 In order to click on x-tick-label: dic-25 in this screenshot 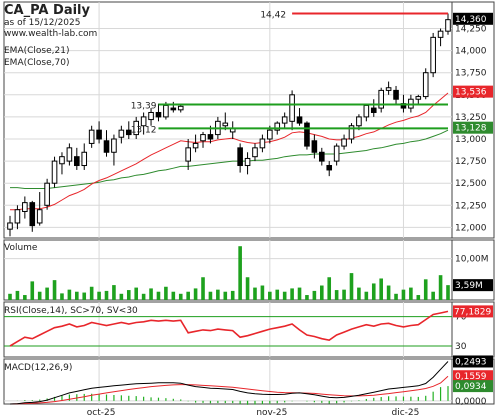, I will do `click(406, 413)`.